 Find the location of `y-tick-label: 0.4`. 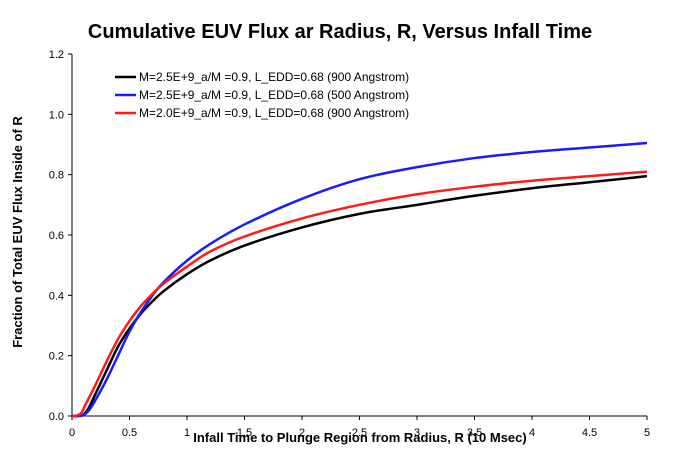

y-tick-label: 0.4 is located at coordinates (56, 296).